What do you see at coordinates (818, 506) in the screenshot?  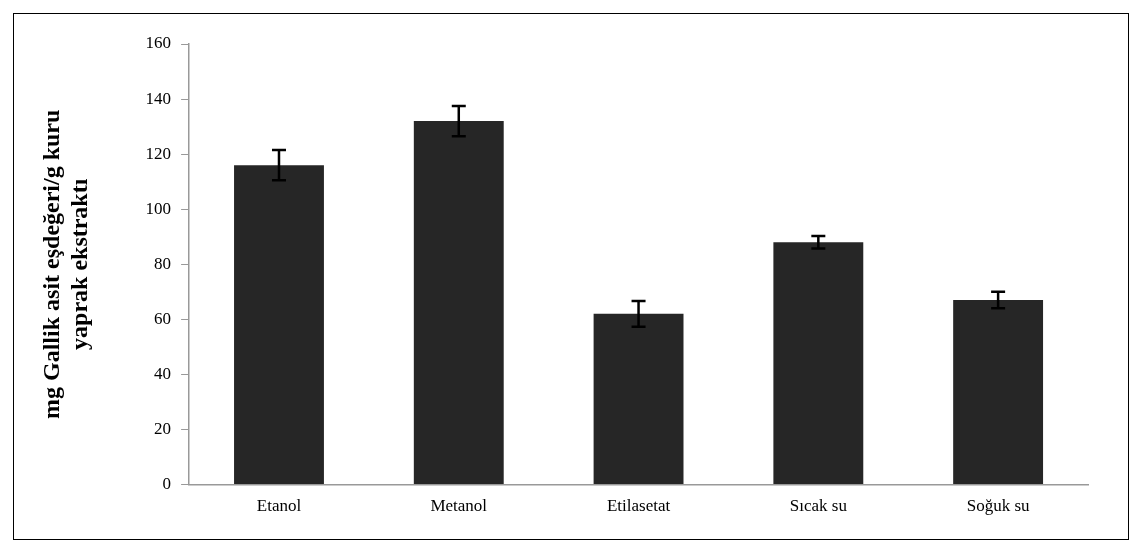 I see `x-tick-label: Sıcak su` at bounding box center [818, 506].